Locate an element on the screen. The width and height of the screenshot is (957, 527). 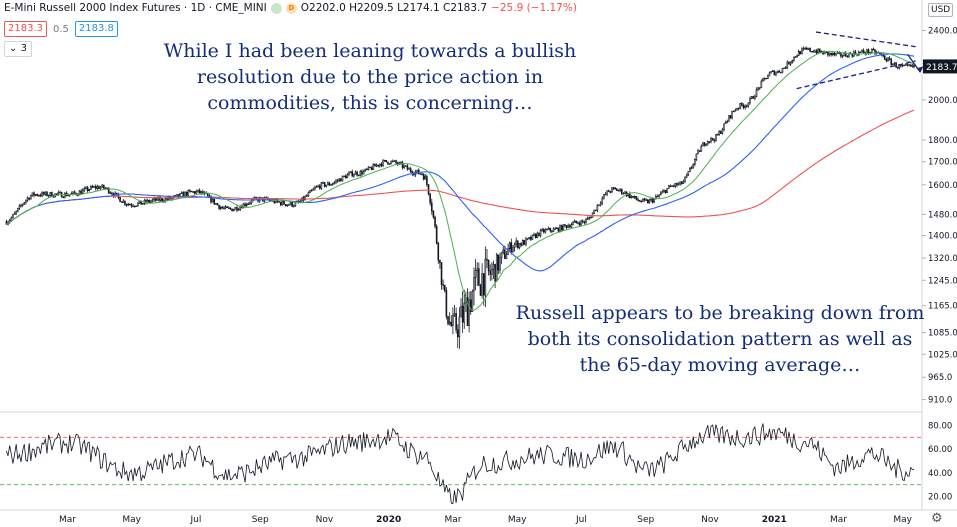
oscillator-tick-label: 80.00 is located at coordinates (940, 426).